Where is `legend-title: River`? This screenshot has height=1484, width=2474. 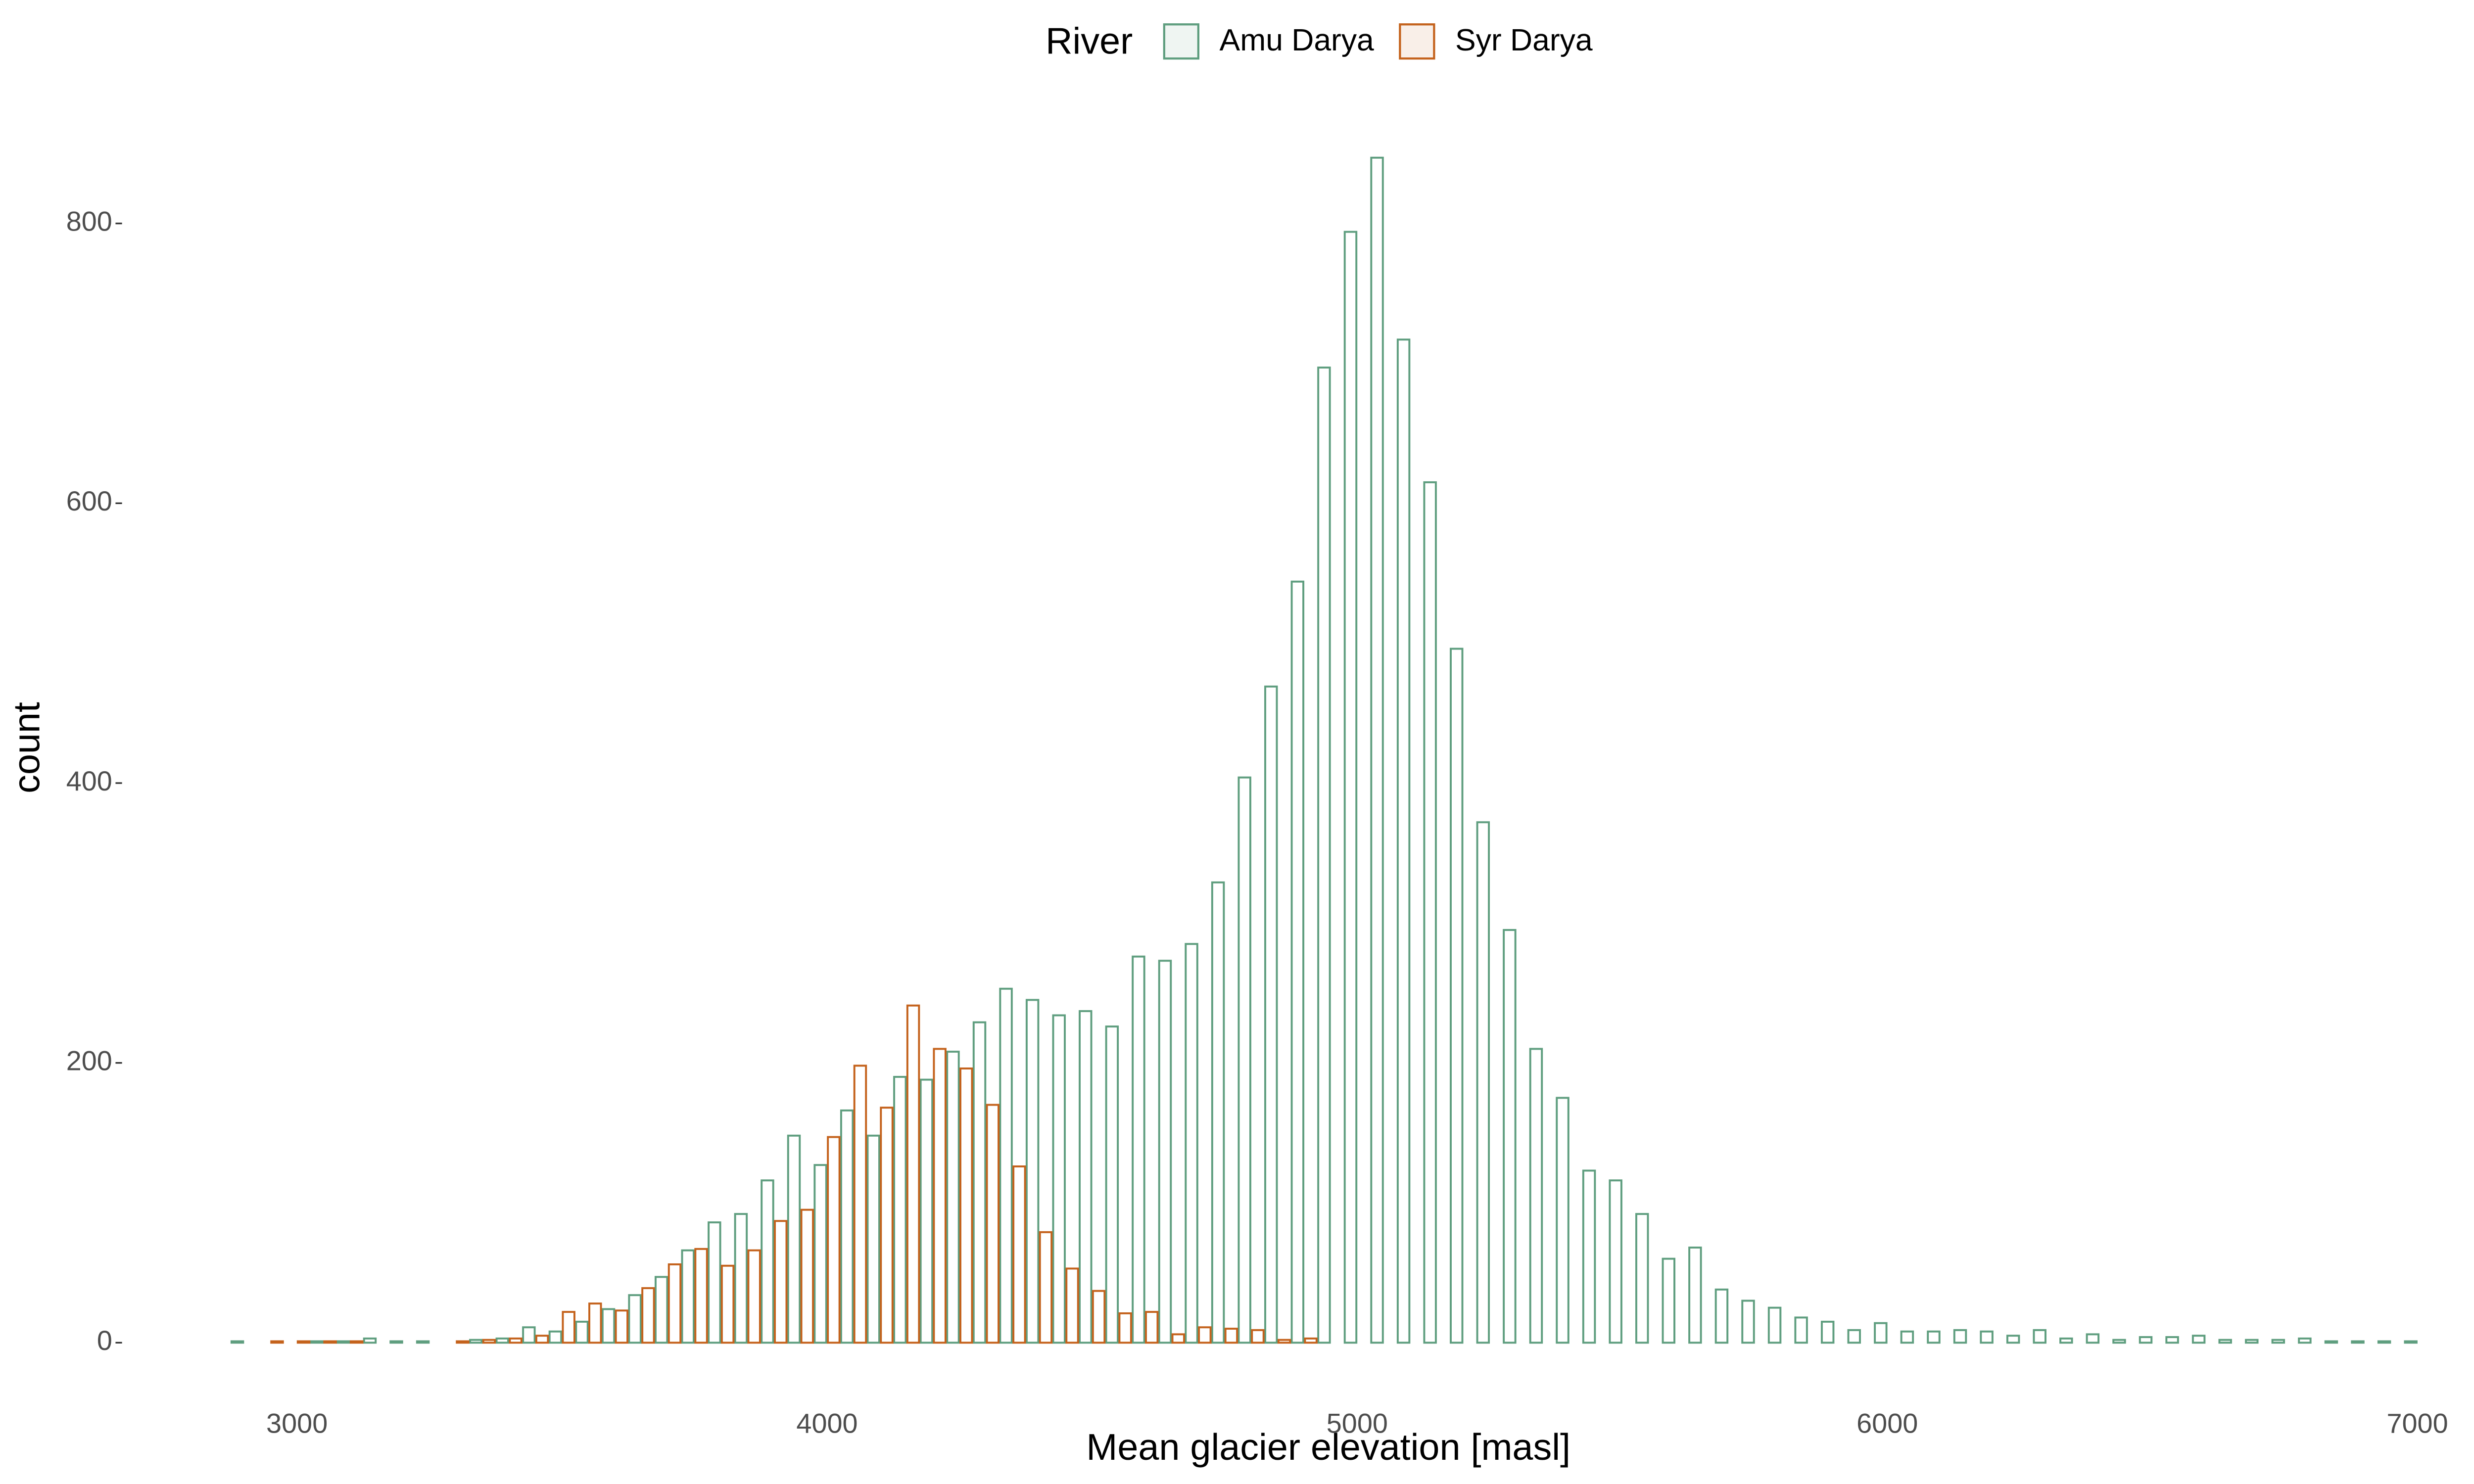 legend-title: River is located at coordinates (1090, 41).